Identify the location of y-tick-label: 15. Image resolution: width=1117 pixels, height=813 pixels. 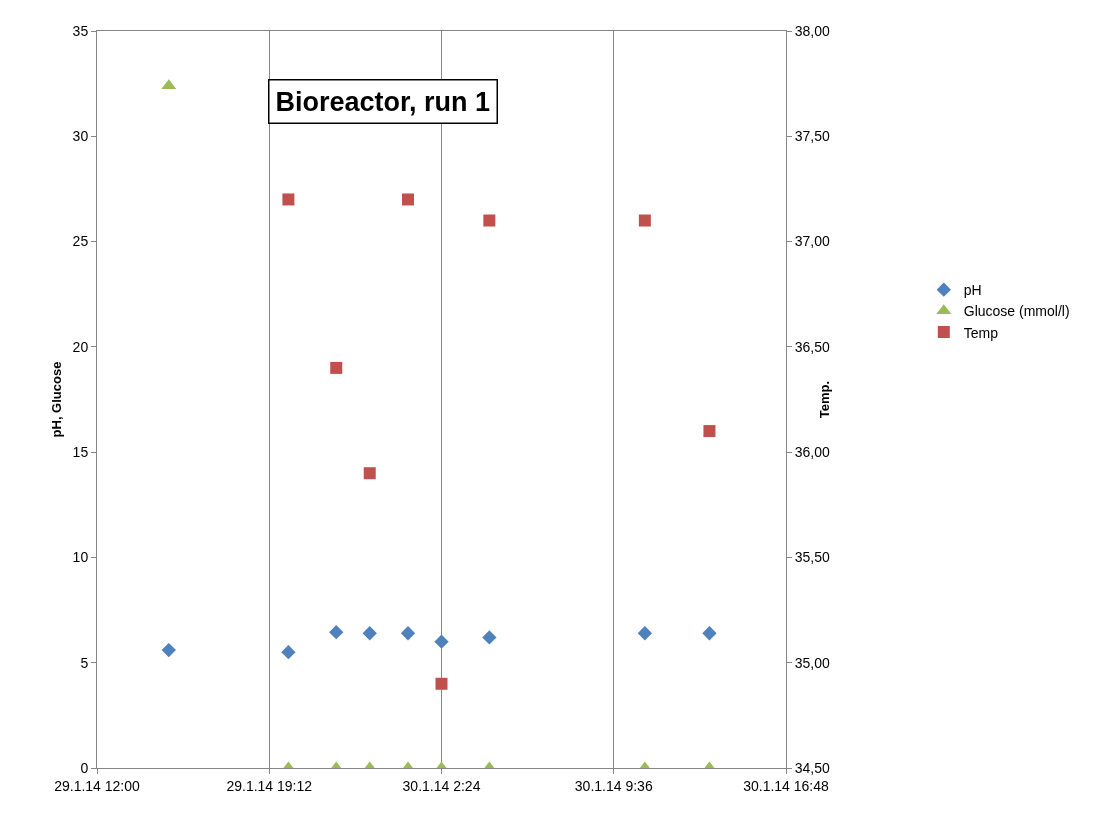
(80, 452).